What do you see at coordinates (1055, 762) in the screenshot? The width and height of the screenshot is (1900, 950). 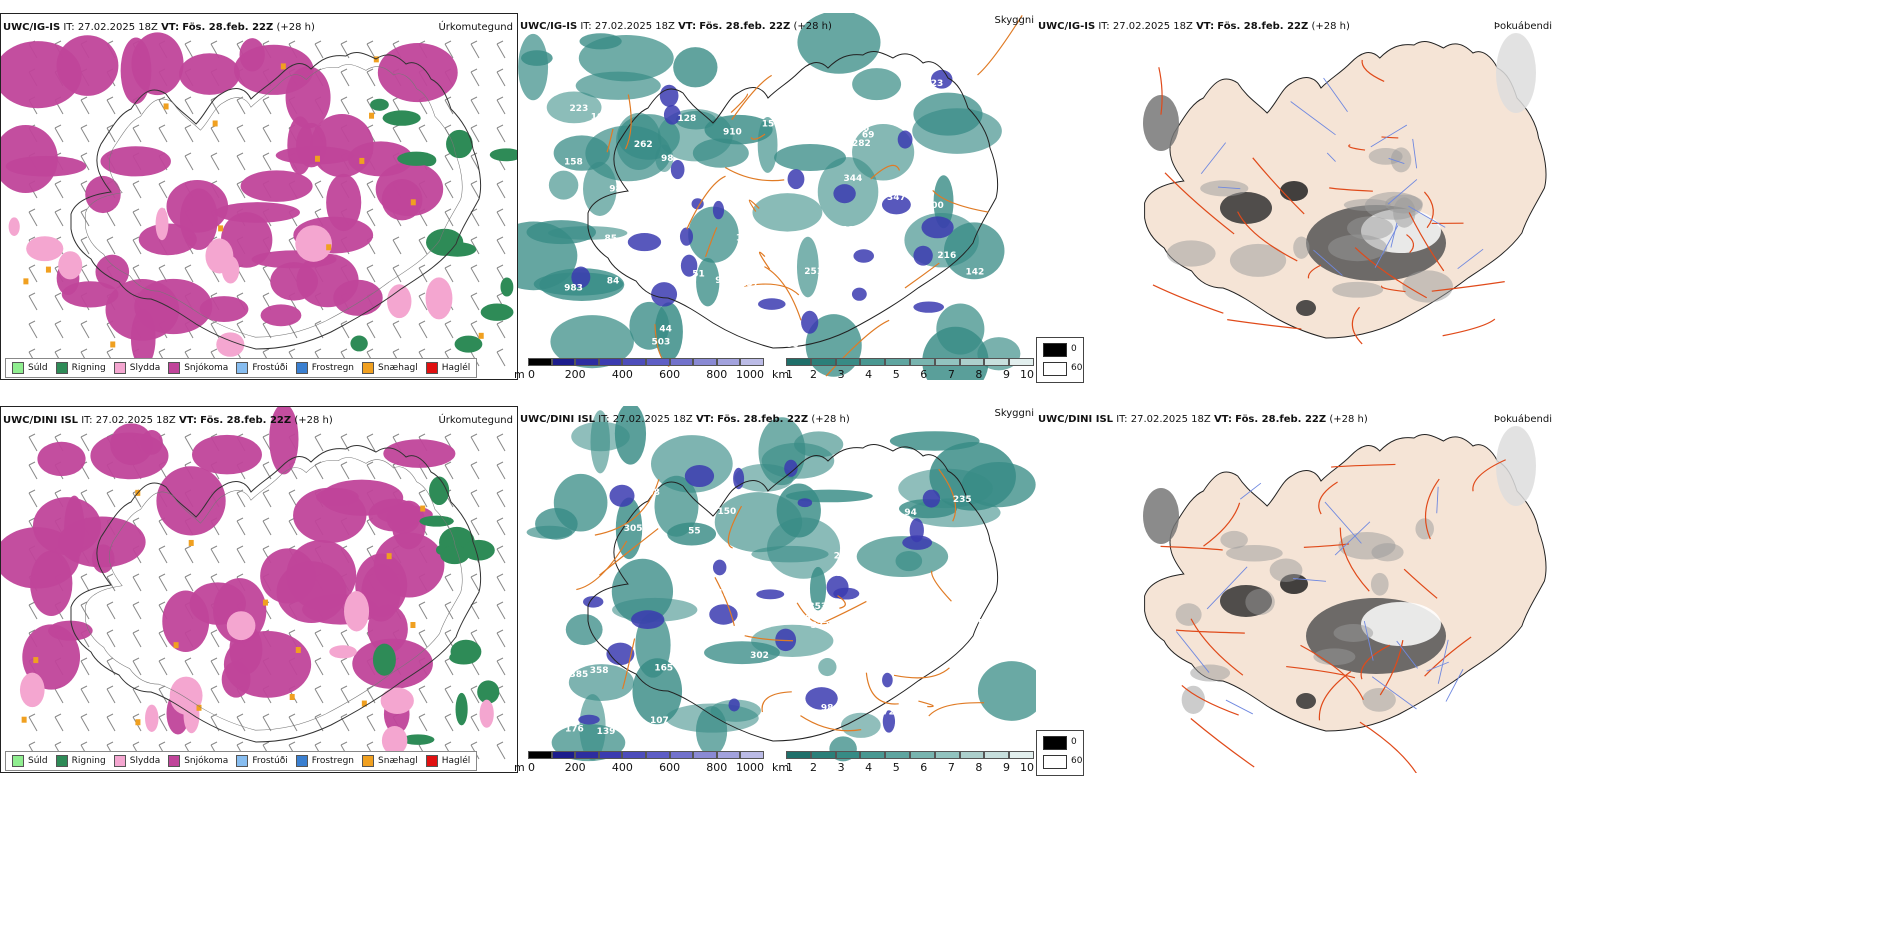 I see `fog-legend-swatch-light` at bounding box center [1055, 762].